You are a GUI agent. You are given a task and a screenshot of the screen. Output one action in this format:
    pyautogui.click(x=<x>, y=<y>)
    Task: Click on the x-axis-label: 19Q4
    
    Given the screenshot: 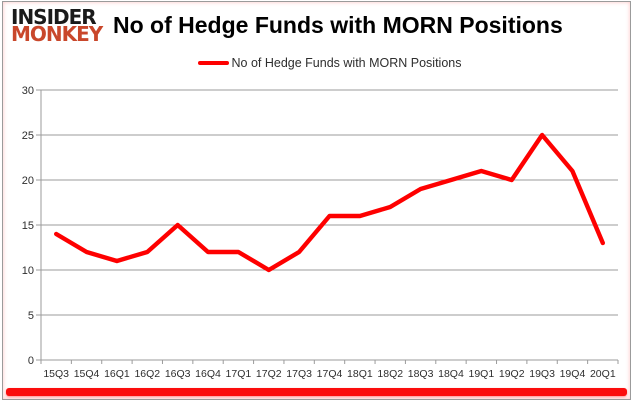 What is the action you would take?
    pyautogui.click(x=573, y=374)
    